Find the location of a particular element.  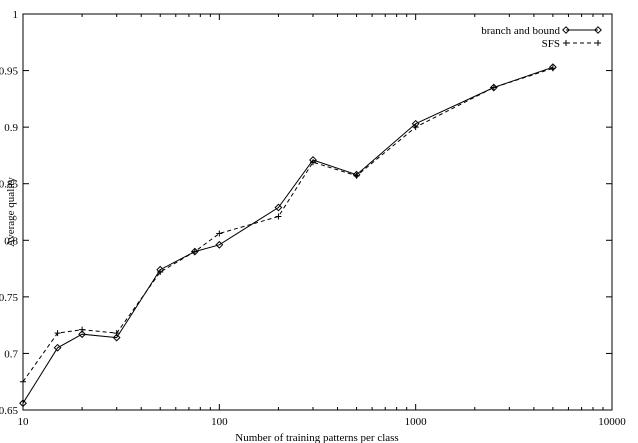

y-tick-label: 0.95 is located at coordinates (9, 72).